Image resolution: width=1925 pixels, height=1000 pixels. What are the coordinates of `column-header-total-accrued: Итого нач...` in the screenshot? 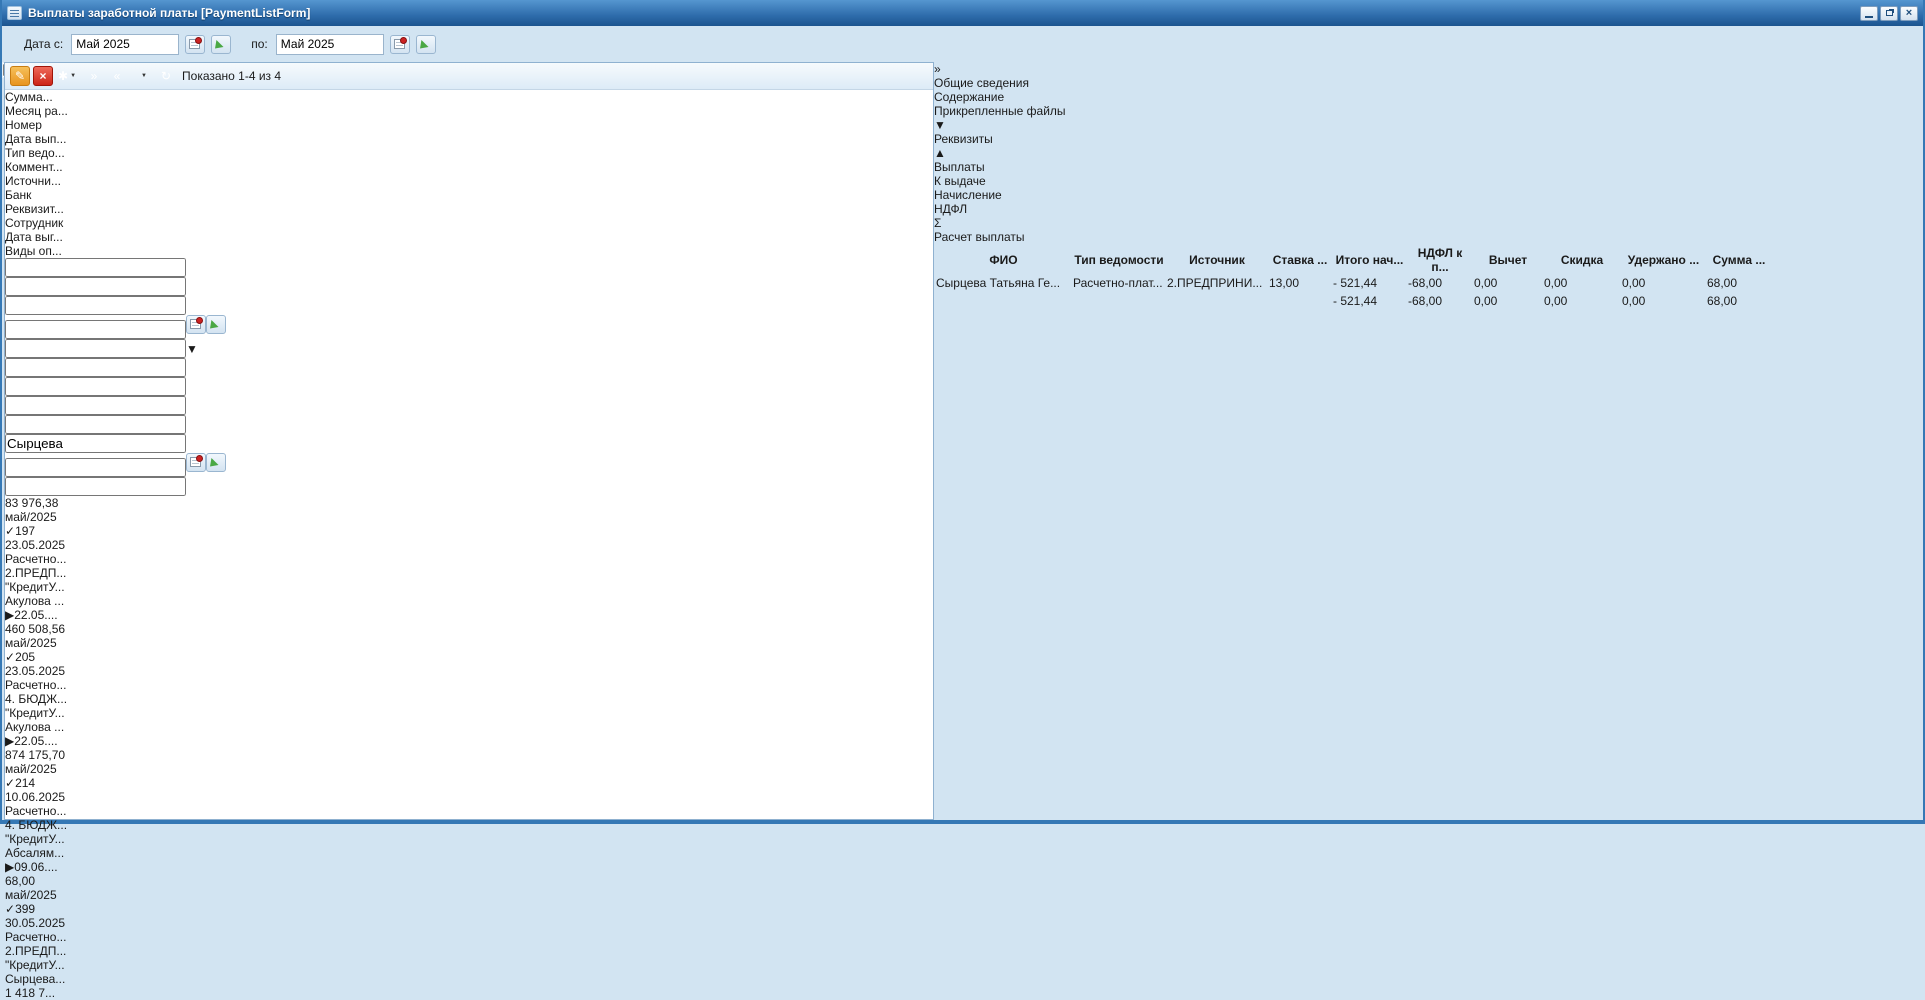 It's located at (1369, 260).